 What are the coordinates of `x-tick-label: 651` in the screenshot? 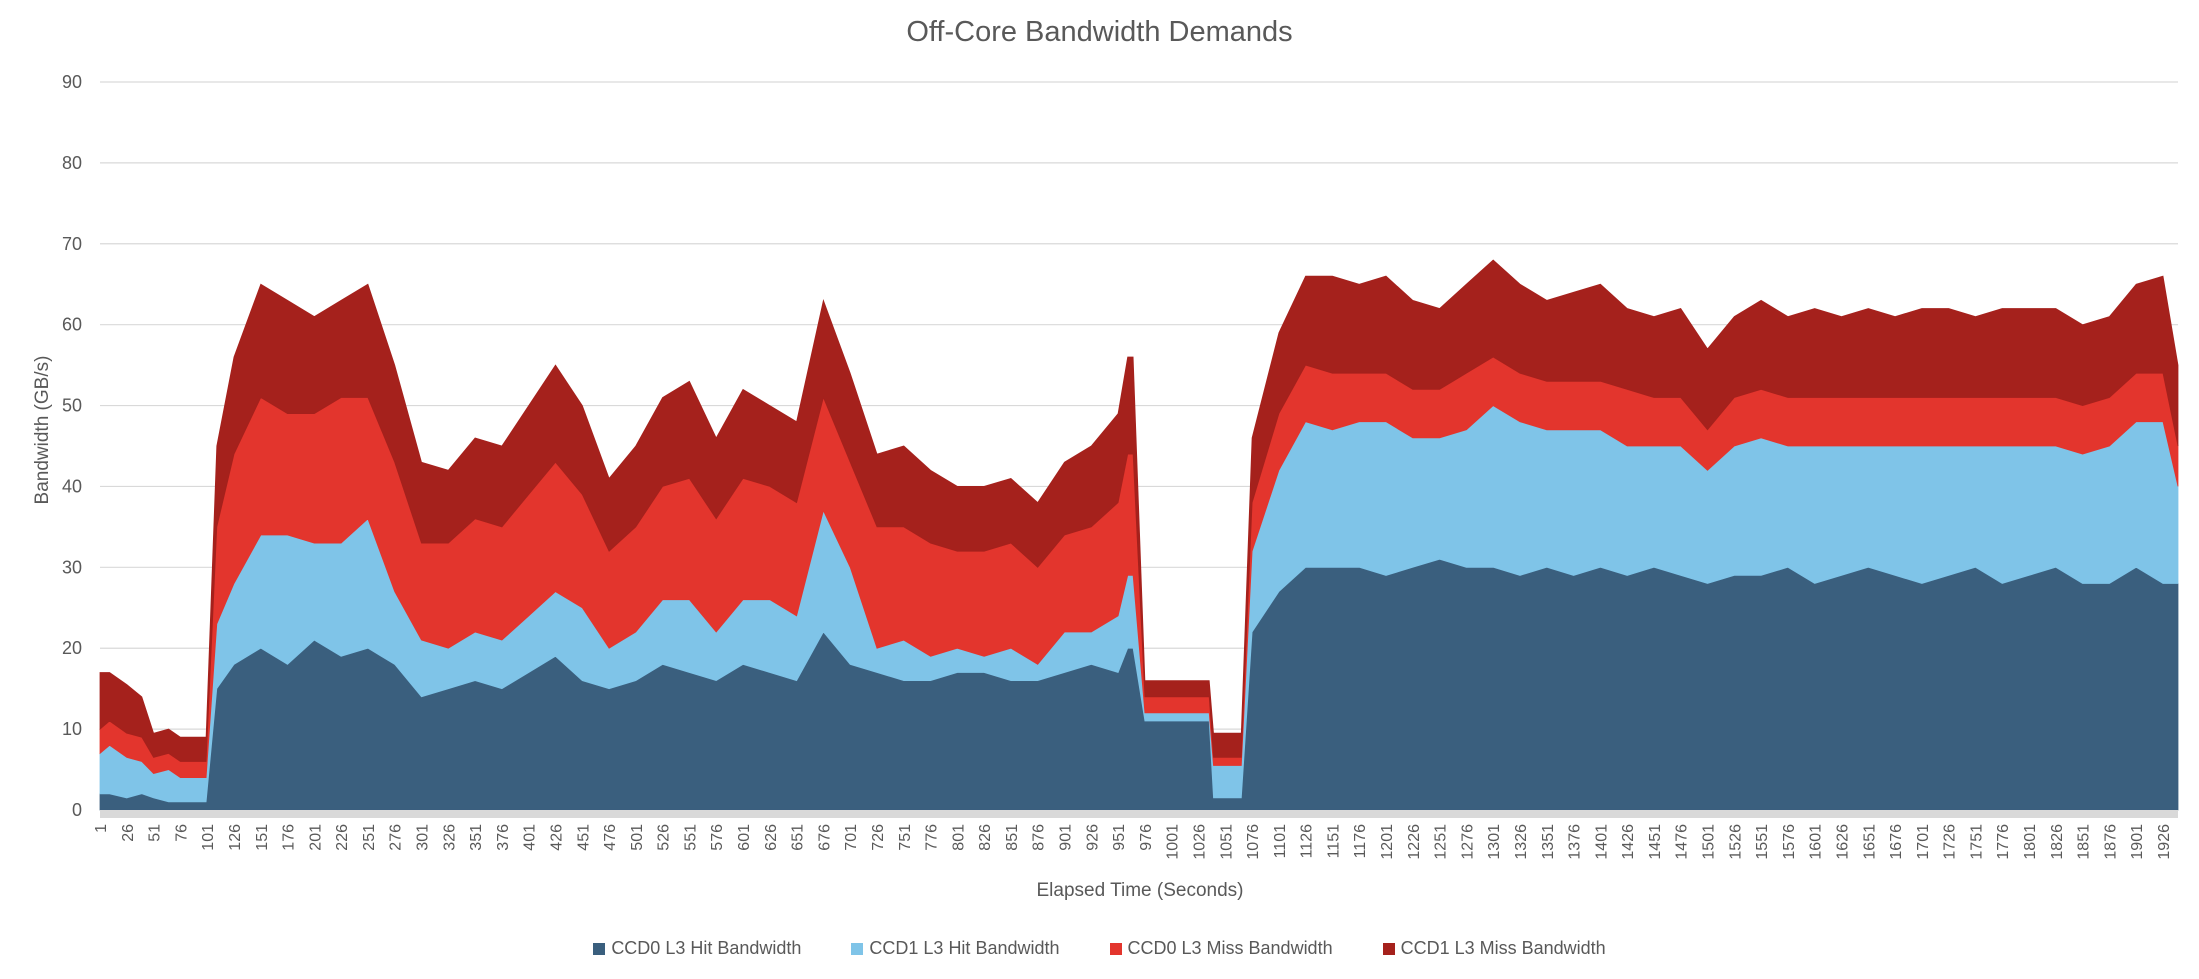 It's located at (798, 837).